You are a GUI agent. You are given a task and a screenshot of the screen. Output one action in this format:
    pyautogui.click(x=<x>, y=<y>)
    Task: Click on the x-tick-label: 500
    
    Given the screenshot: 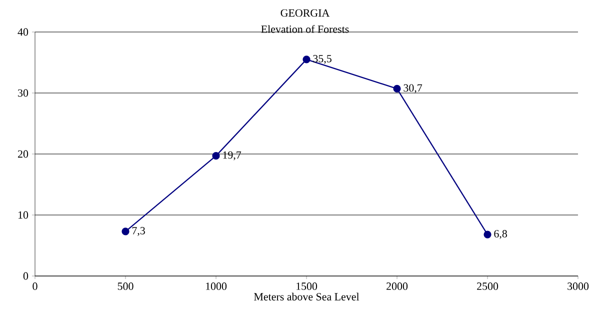 What is the action you would take?
    pyautogui.click(x=126, y=286)
    